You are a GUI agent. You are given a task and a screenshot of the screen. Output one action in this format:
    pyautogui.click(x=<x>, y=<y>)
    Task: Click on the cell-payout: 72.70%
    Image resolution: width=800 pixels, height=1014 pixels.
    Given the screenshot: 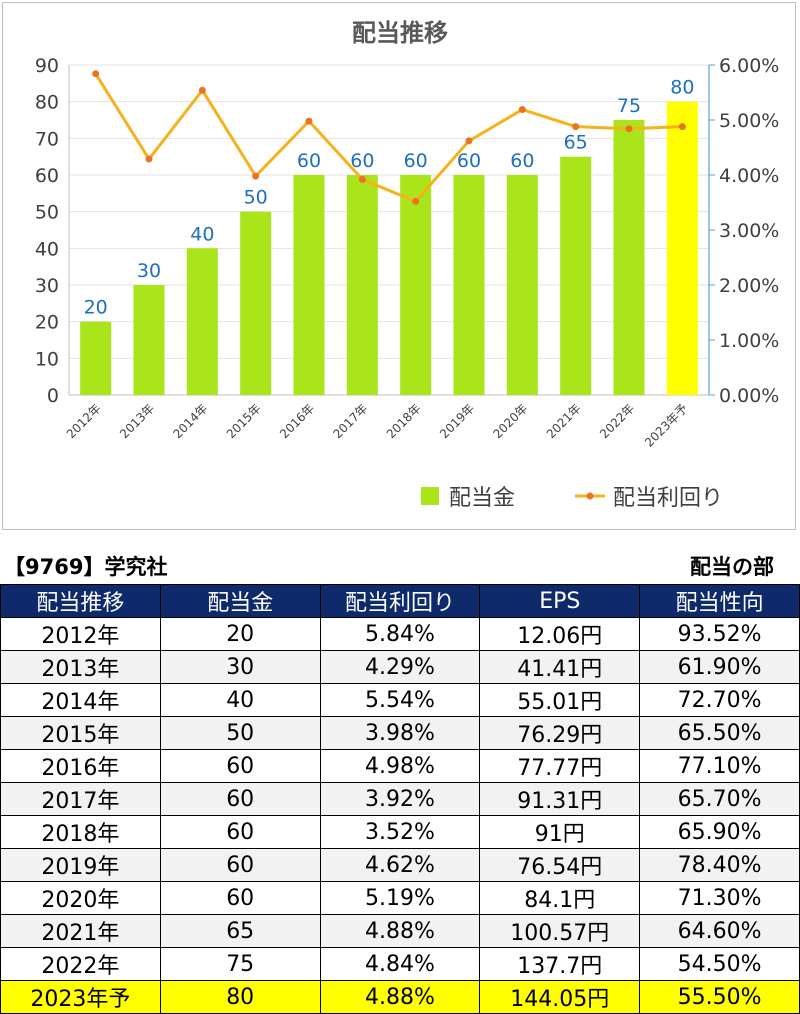 What is the action you would take?
    pyautogui.click(x=719, y=700)
    